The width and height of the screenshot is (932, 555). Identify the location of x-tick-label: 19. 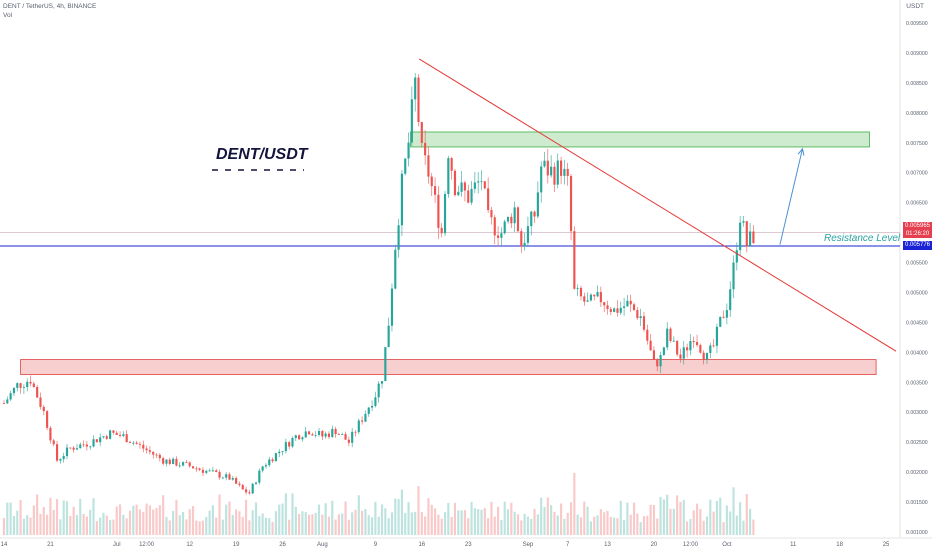
(236, 545).